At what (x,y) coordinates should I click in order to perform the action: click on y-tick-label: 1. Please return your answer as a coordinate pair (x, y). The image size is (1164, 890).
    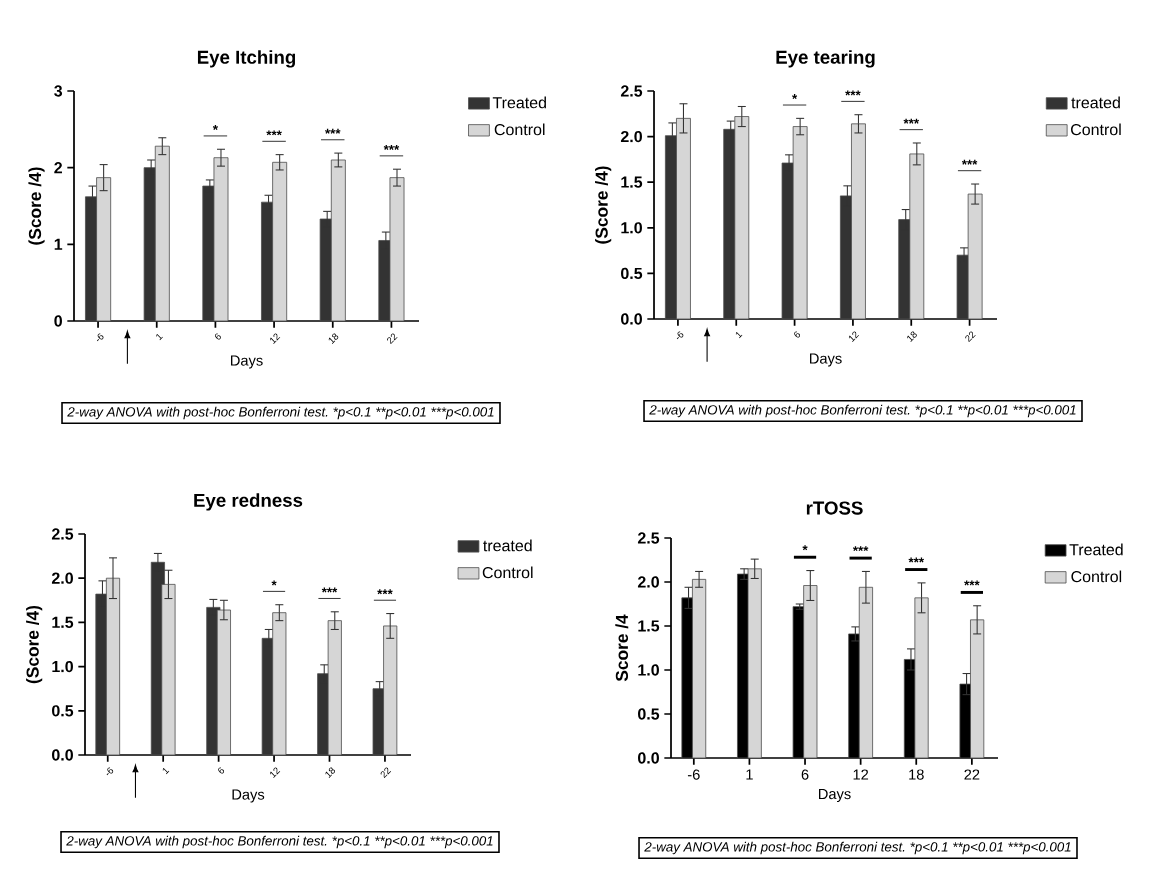
    Looking at the image, I should click on (58, 244).